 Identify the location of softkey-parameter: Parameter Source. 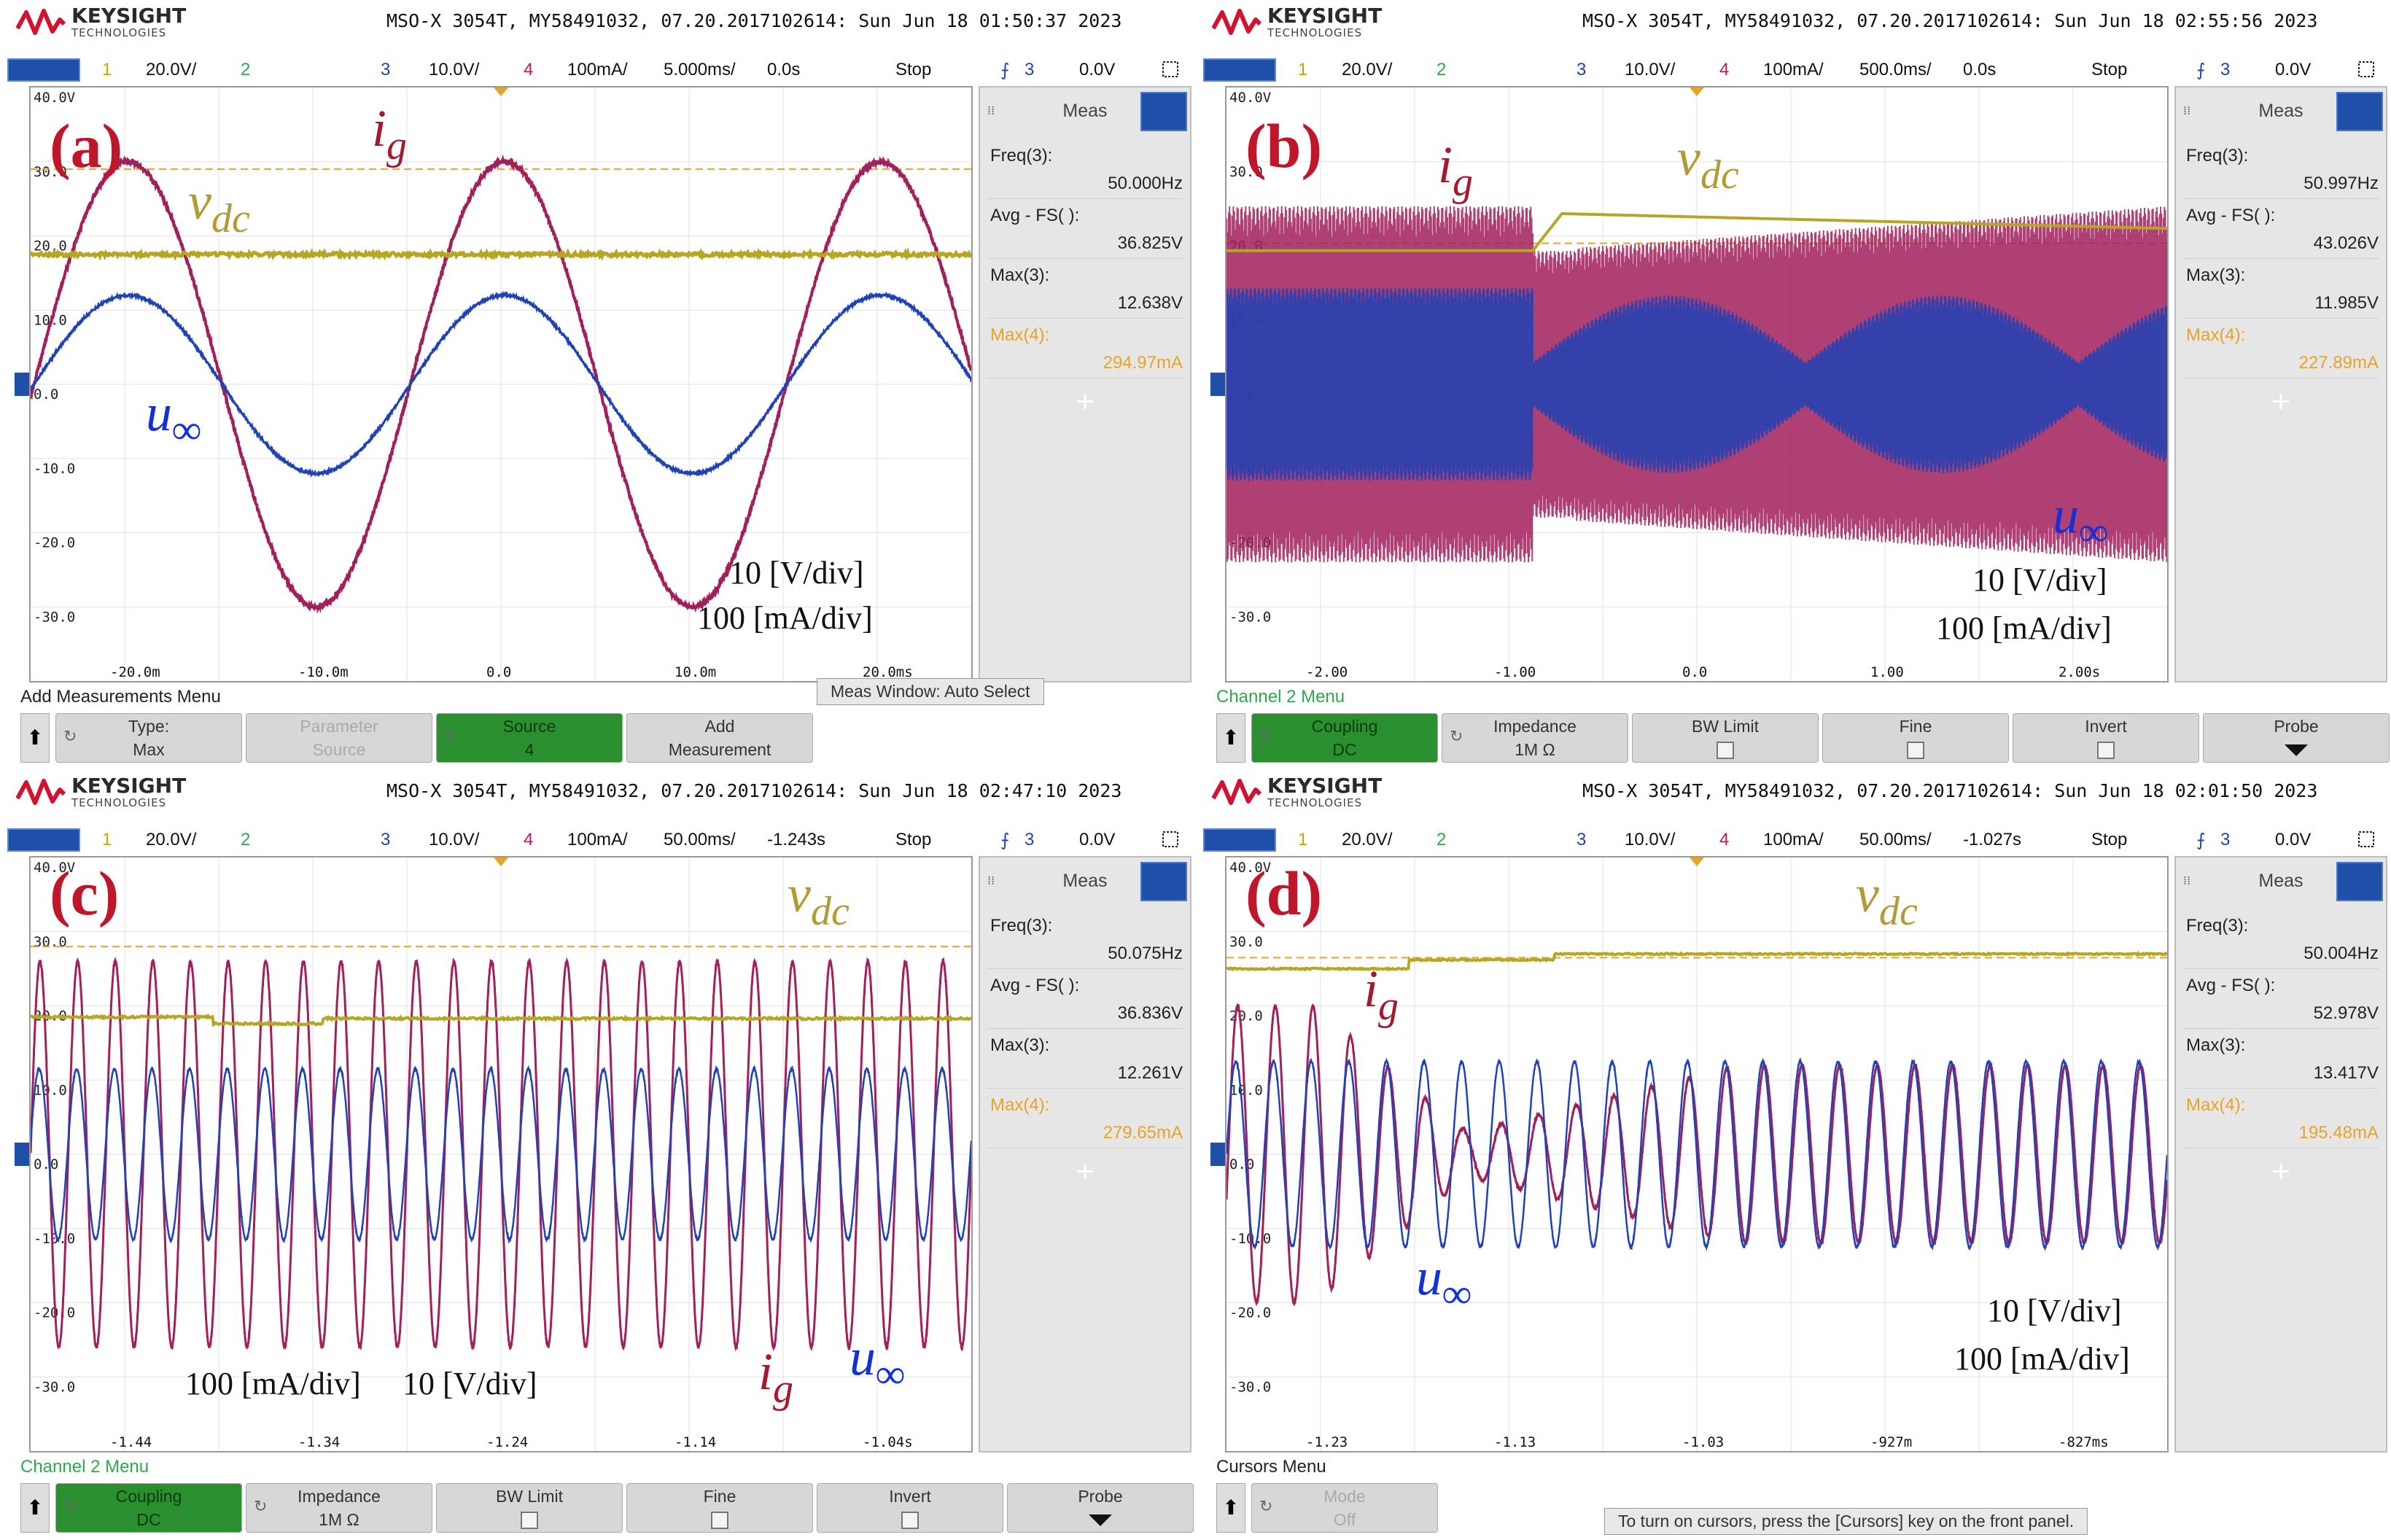
(339, 738).